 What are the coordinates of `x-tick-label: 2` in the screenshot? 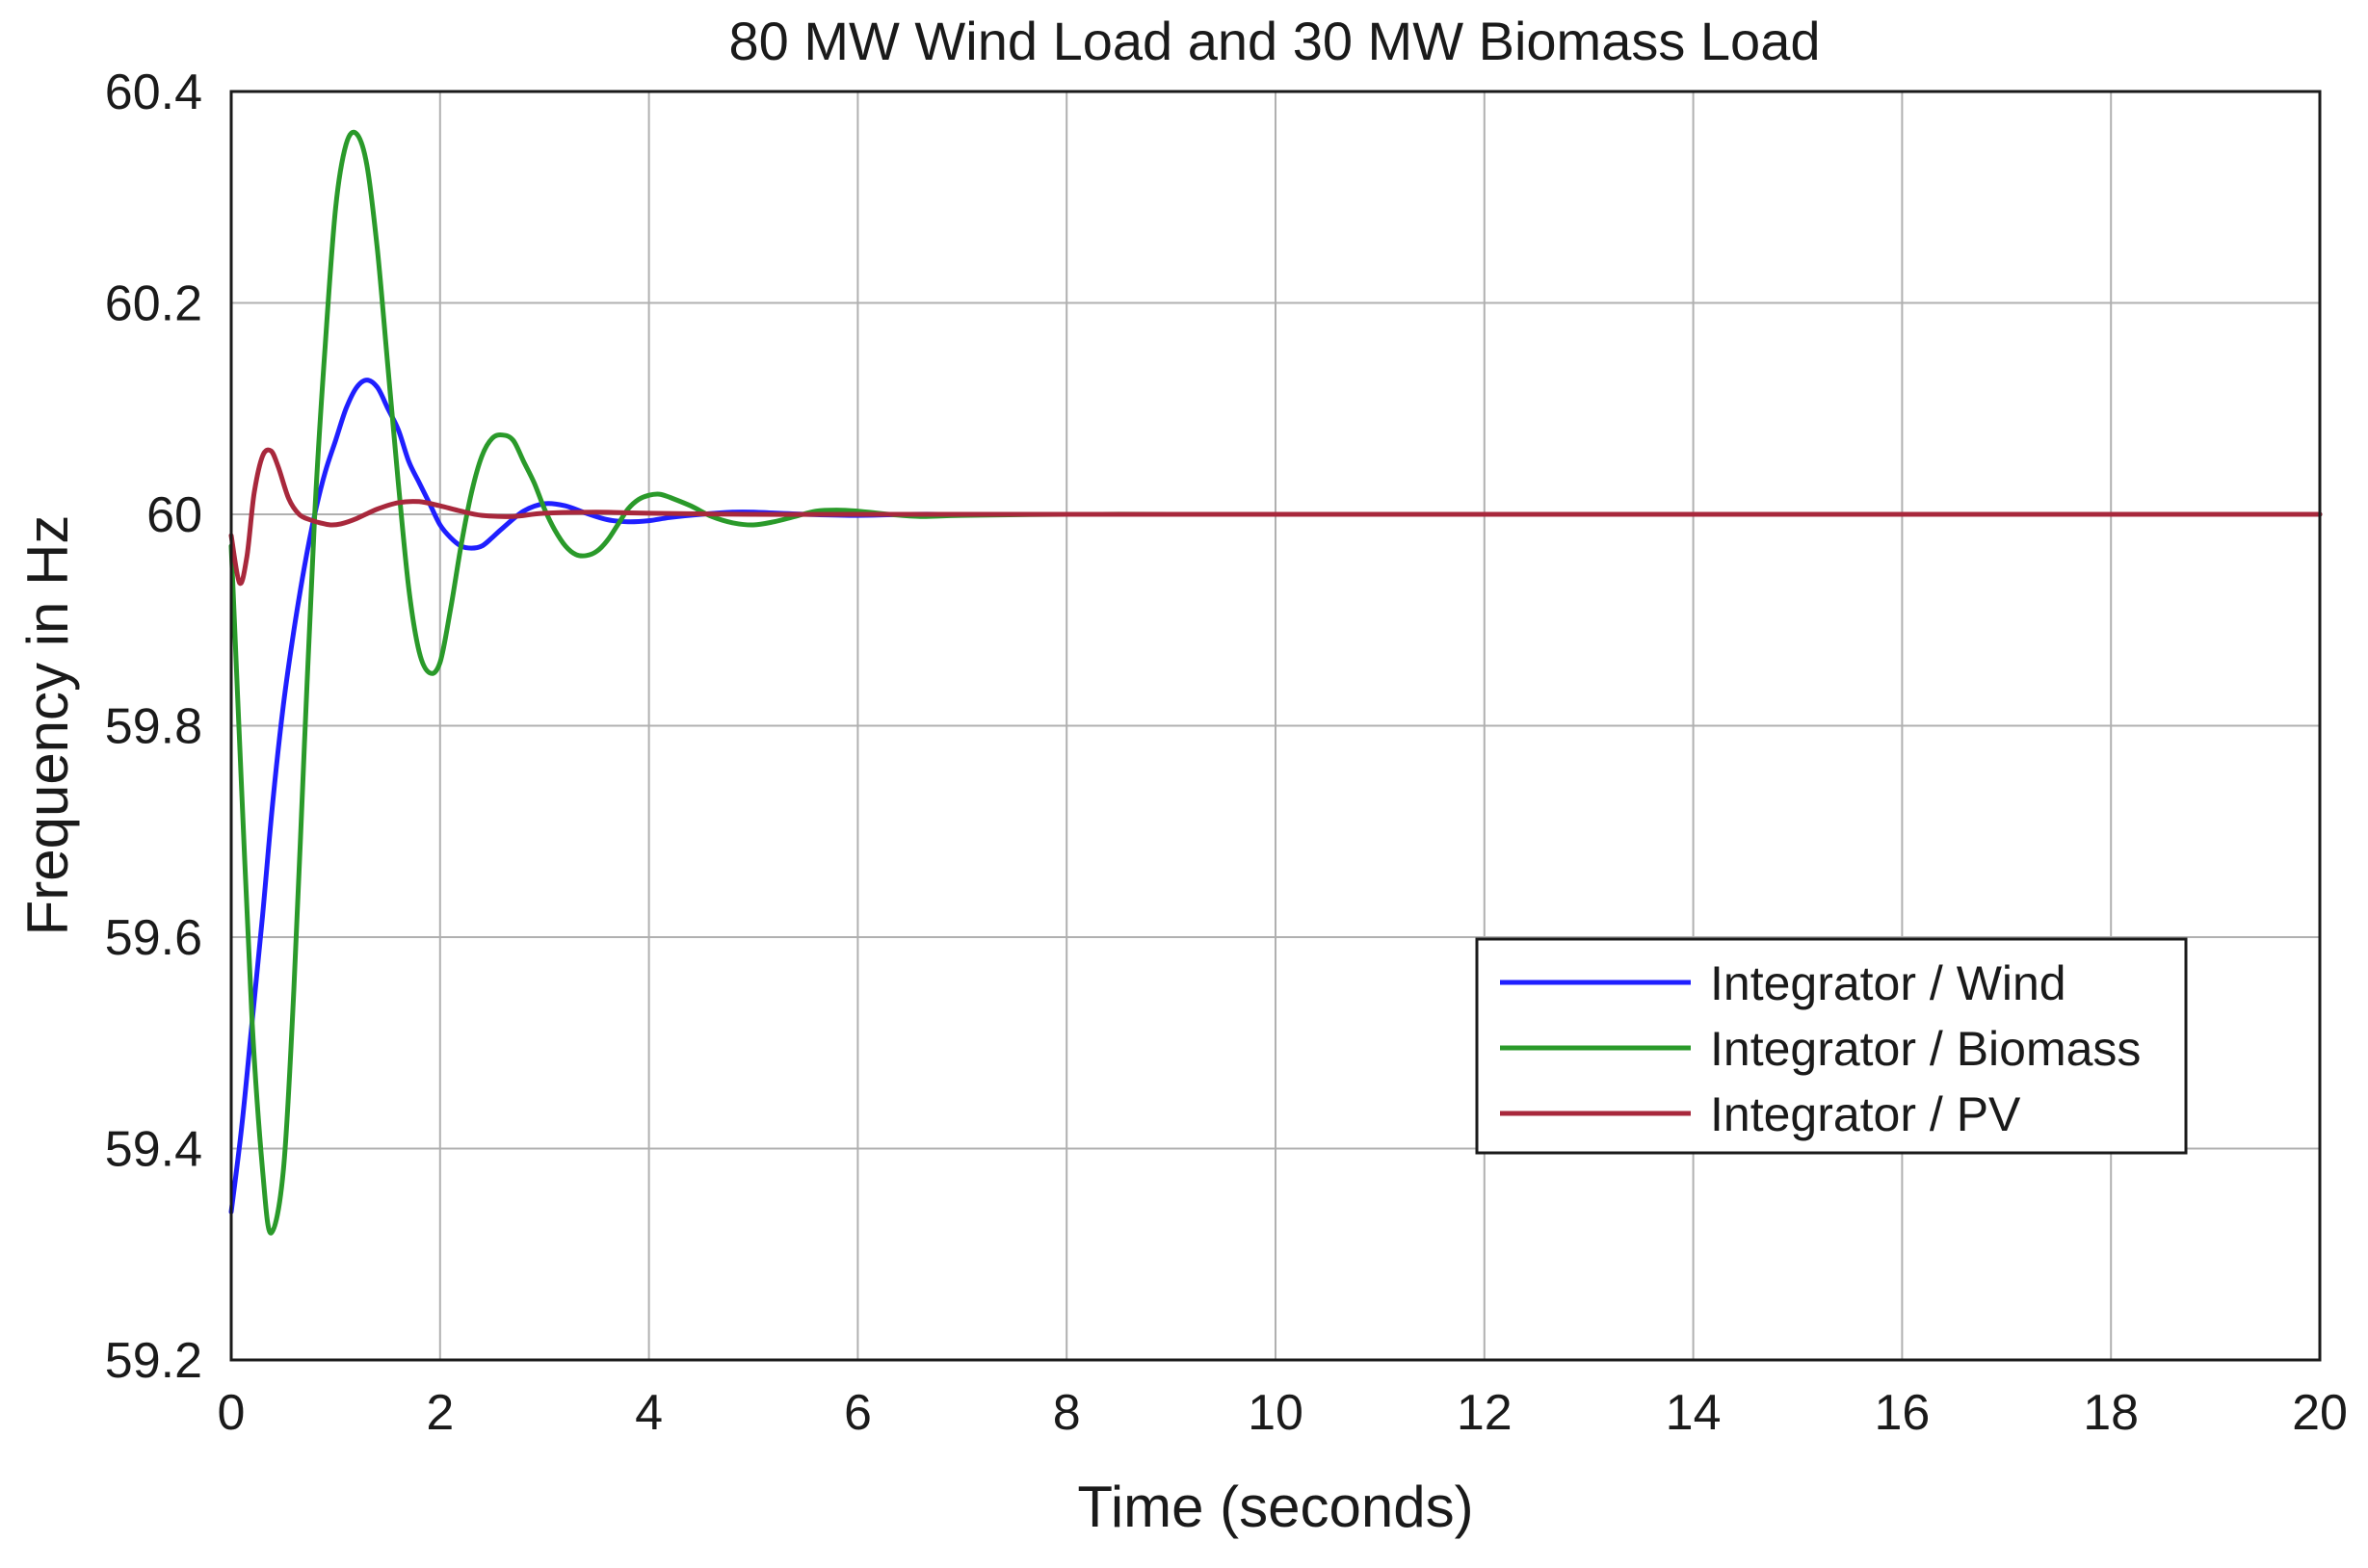 It's located at (440, 1413).